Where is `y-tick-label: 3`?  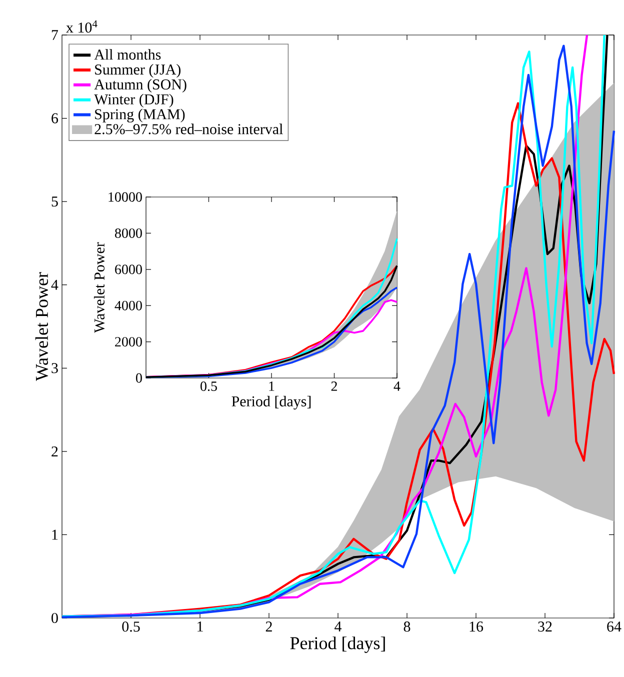
y-tick-label: 3 is located at coordinates (55, 368).